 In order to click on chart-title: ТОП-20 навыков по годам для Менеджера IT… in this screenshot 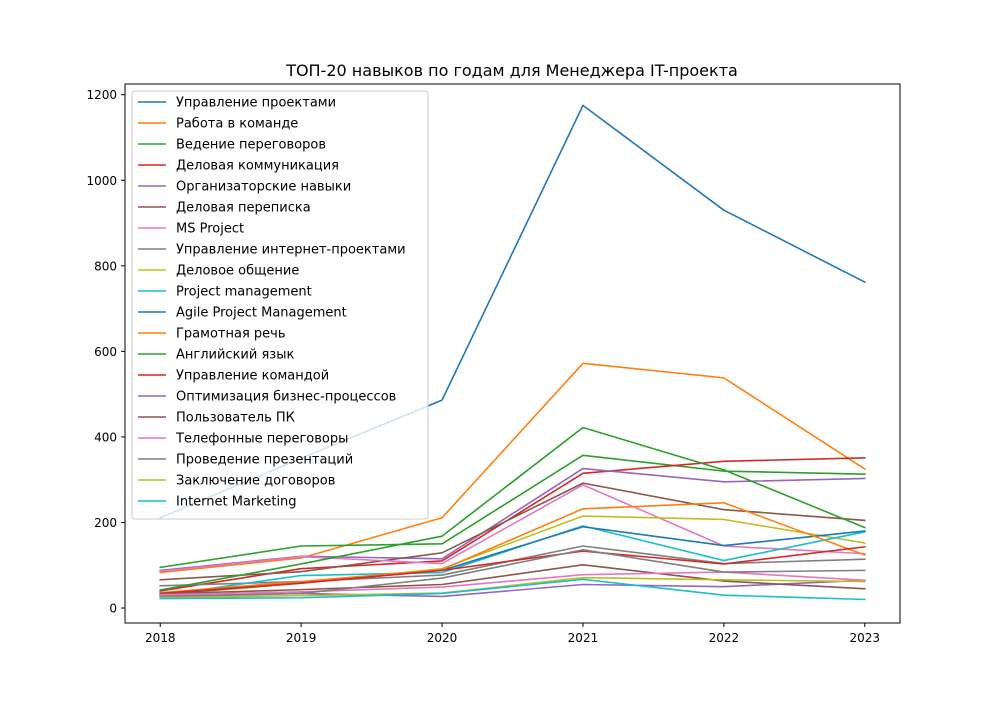, I will do `click(511, 70)`.